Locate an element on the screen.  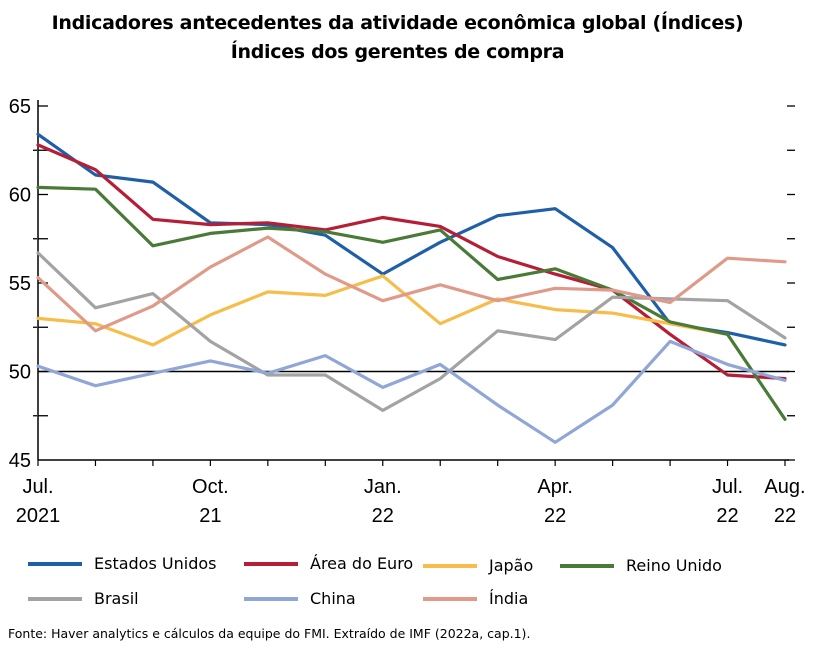
legend-label: Brasil is located at coordinates (116, 598).